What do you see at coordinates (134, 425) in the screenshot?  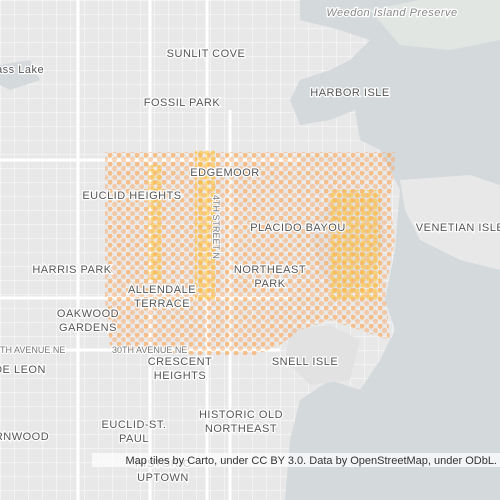 I see `place-label: EUCLID-ST.` at bounding box center [134, 425].